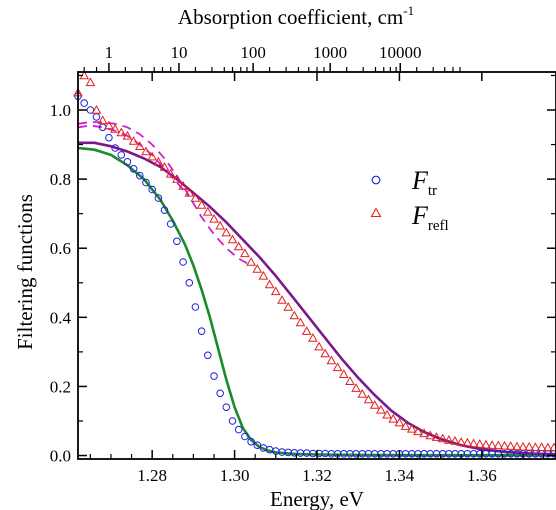 Image resolution: width=556 pixels, height=510 pixels. Describe the element at coordinates (424, 182) in the screenshot. I see `legend-label-tr: Ftr` at that location.